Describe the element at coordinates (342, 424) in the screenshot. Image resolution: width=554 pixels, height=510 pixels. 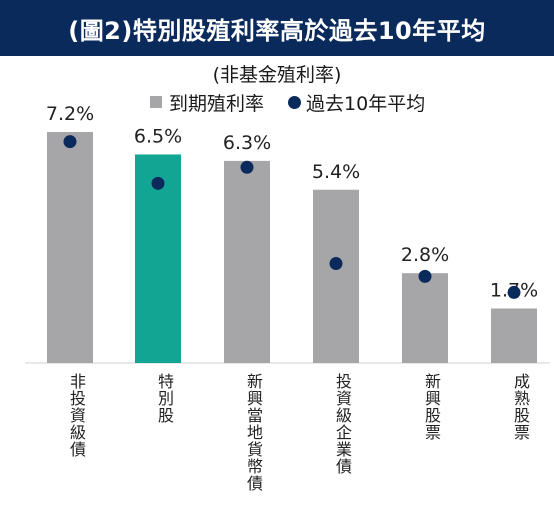
I see `x-tick-label-4: 投資級企業債` at that location.